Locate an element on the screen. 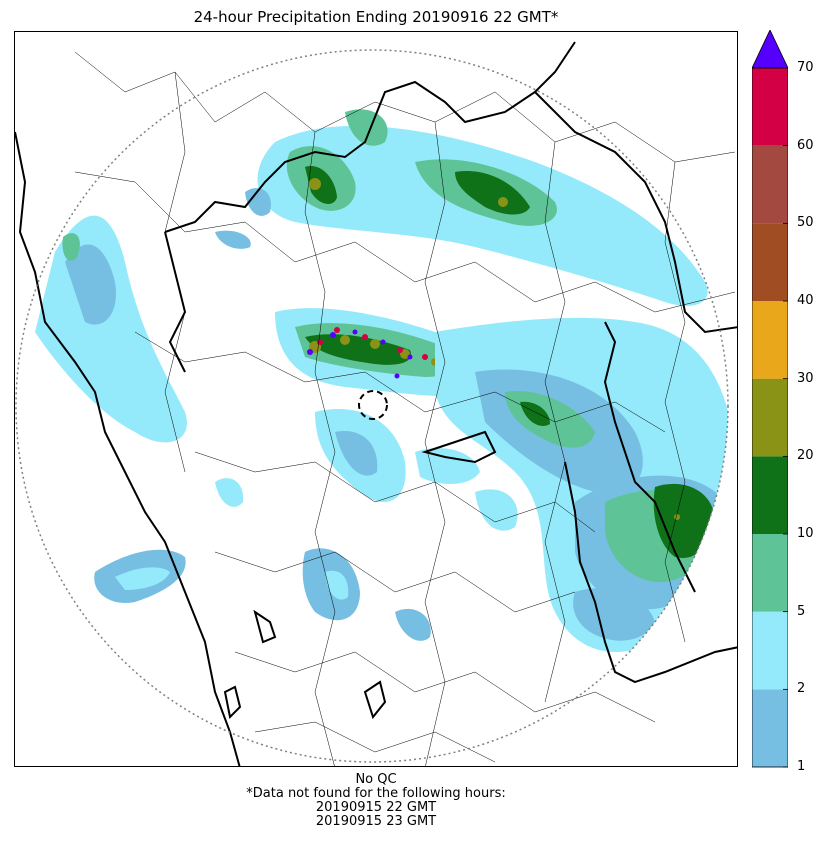 This screenshot has width=825, height=845. colorbar-tick-label: 40 is located at coordinates (805, 300).